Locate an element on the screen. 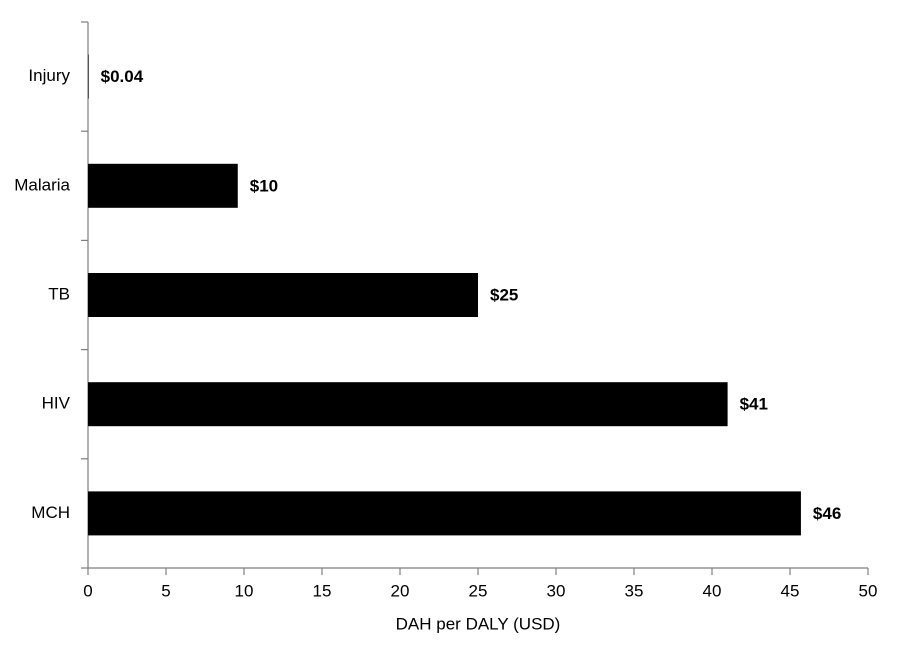 The height and width of the screenshot is (658, 899). x-tick-label: 25 is located at coordinates (478, 590).